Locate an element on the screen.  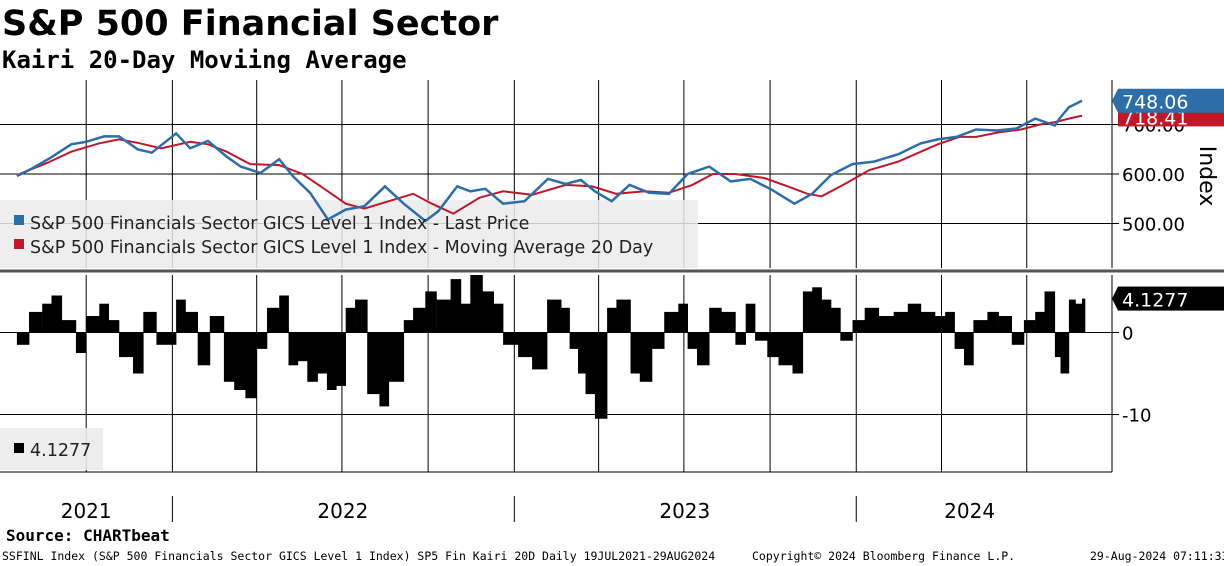
kairi-last-badge is located at coordinates (1171, 298).